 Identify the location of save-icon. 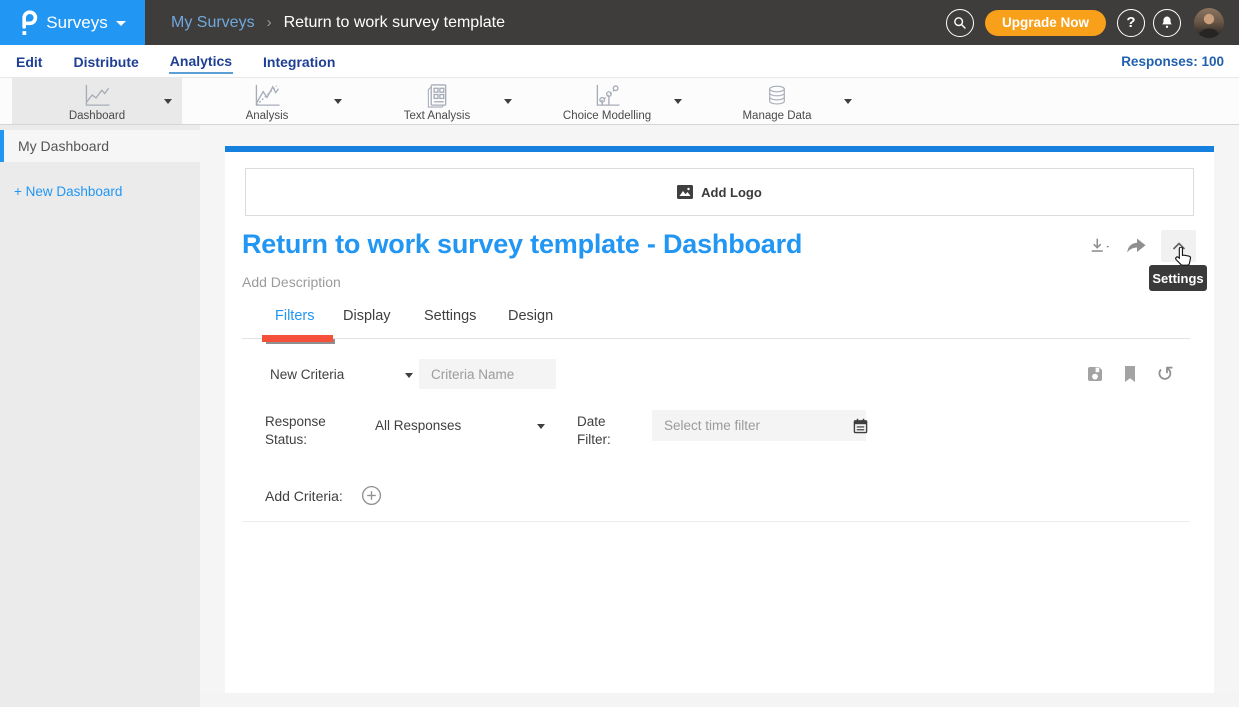
(1095, 374).